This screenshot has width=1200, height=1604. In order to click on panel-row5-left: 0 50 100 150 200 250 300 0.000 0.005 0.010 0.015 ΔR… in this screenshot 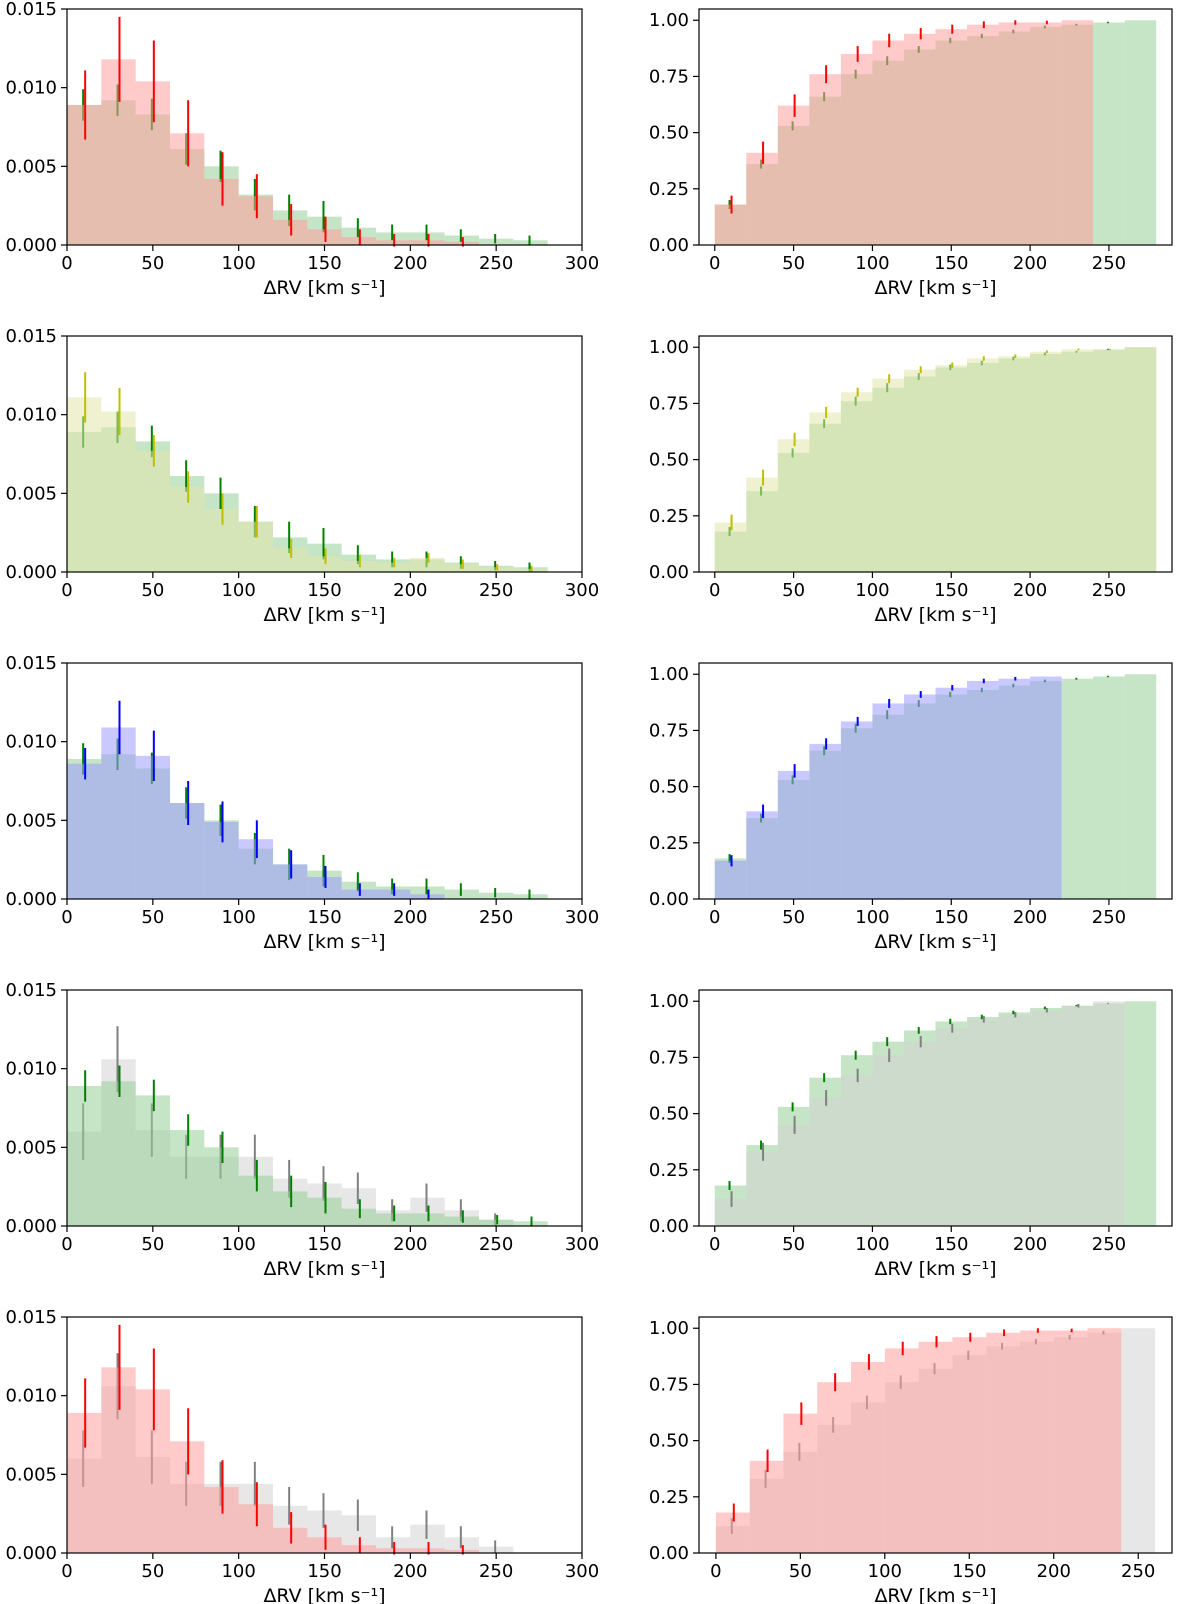, I will do `click(302, 1455)`.